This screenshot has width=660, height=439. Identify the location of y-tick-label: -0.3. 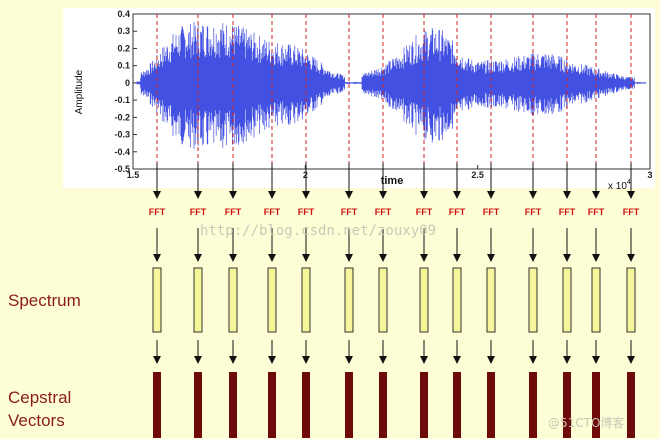
(122, 135).